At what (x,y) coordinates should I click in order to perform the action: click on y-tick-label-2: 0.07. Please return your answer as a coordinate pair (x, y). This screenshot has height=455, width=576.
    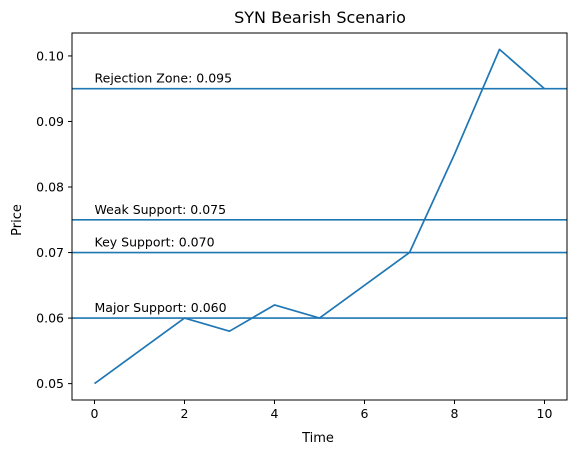
    Looking at the image, I should click on (50, 252).